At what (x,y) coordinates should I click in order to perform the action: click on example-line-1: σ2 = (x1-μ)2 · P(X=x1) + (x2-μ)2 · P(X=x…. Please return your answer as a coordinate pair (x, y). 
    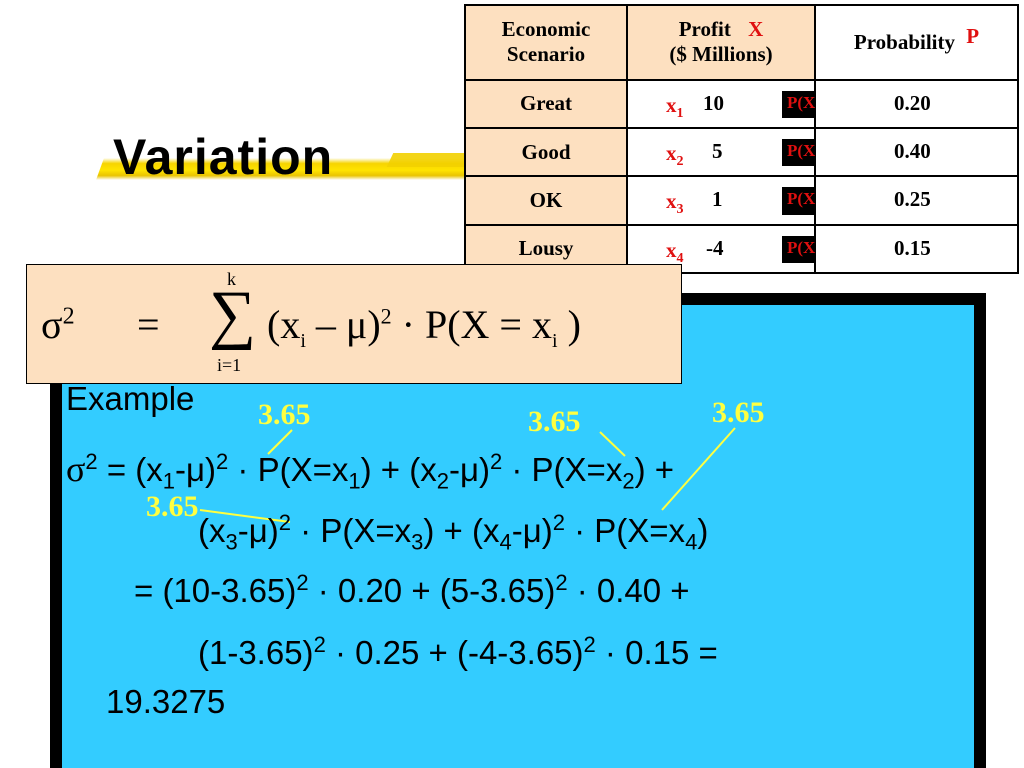
    Looking at the image, I should click on (370, 471).